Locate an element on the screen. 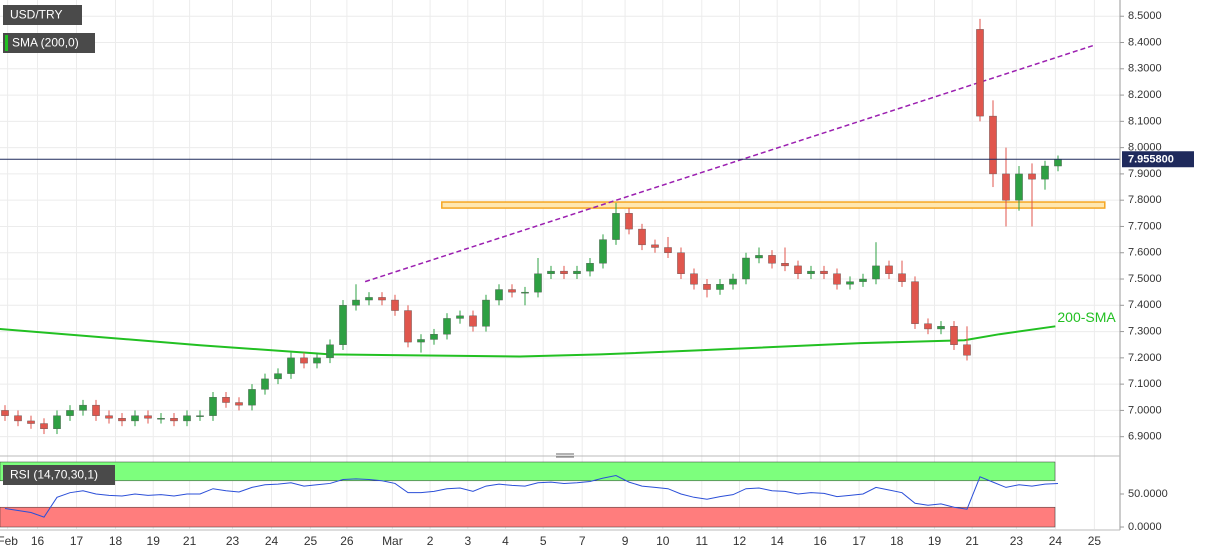 This screenshot has height=555, width=1207. legend-swatch is located at coordinates (6, 43).